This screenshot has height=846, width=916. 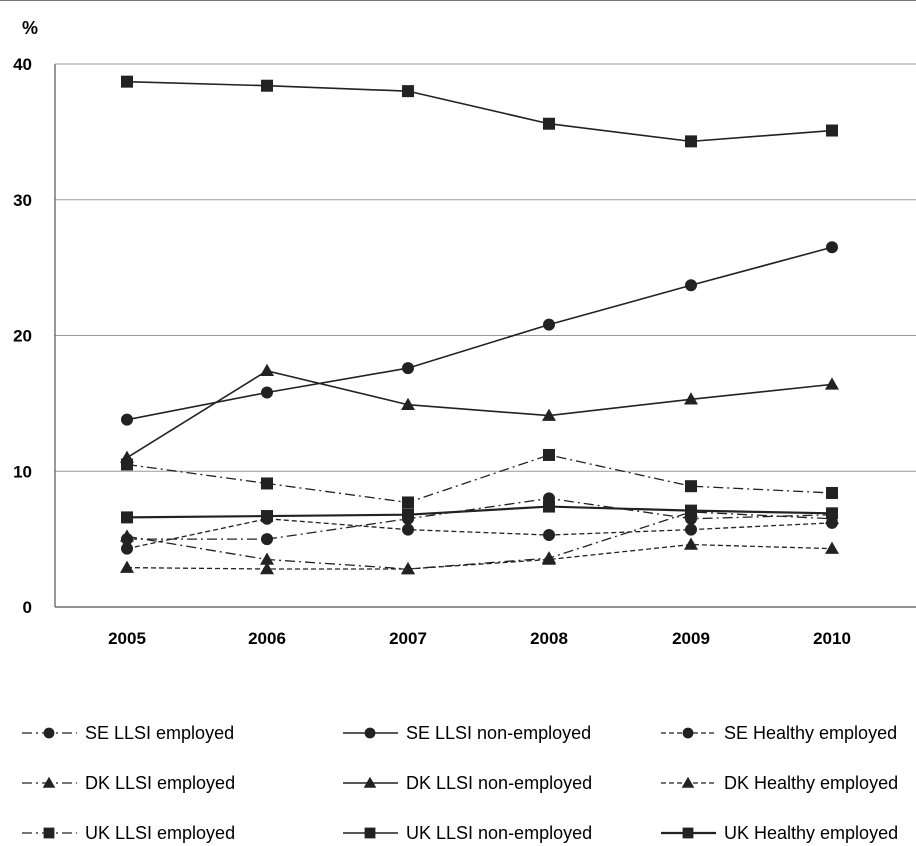 I want to click on legend-marker-dk-llsi-non-employed, so click(x=370, y=782).